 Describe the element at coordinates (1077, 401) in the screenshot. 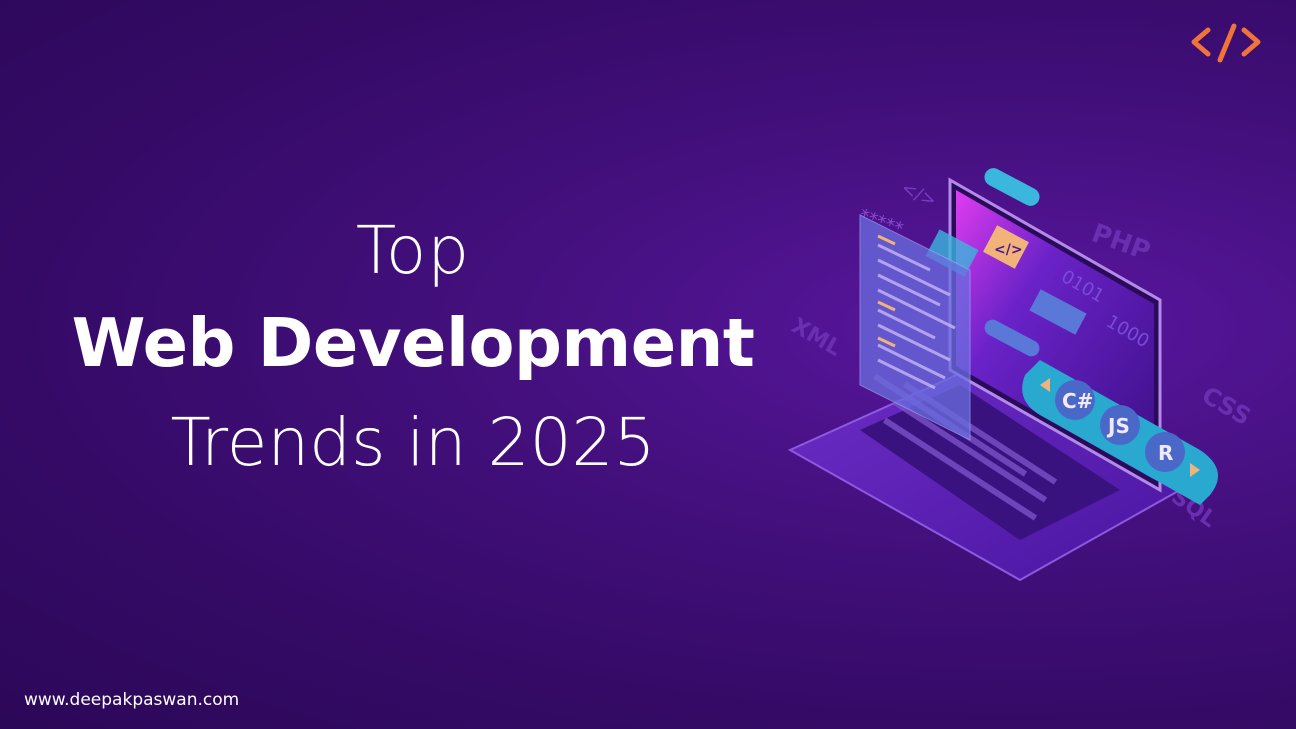

I see `badge-csharp: C#` at that location.